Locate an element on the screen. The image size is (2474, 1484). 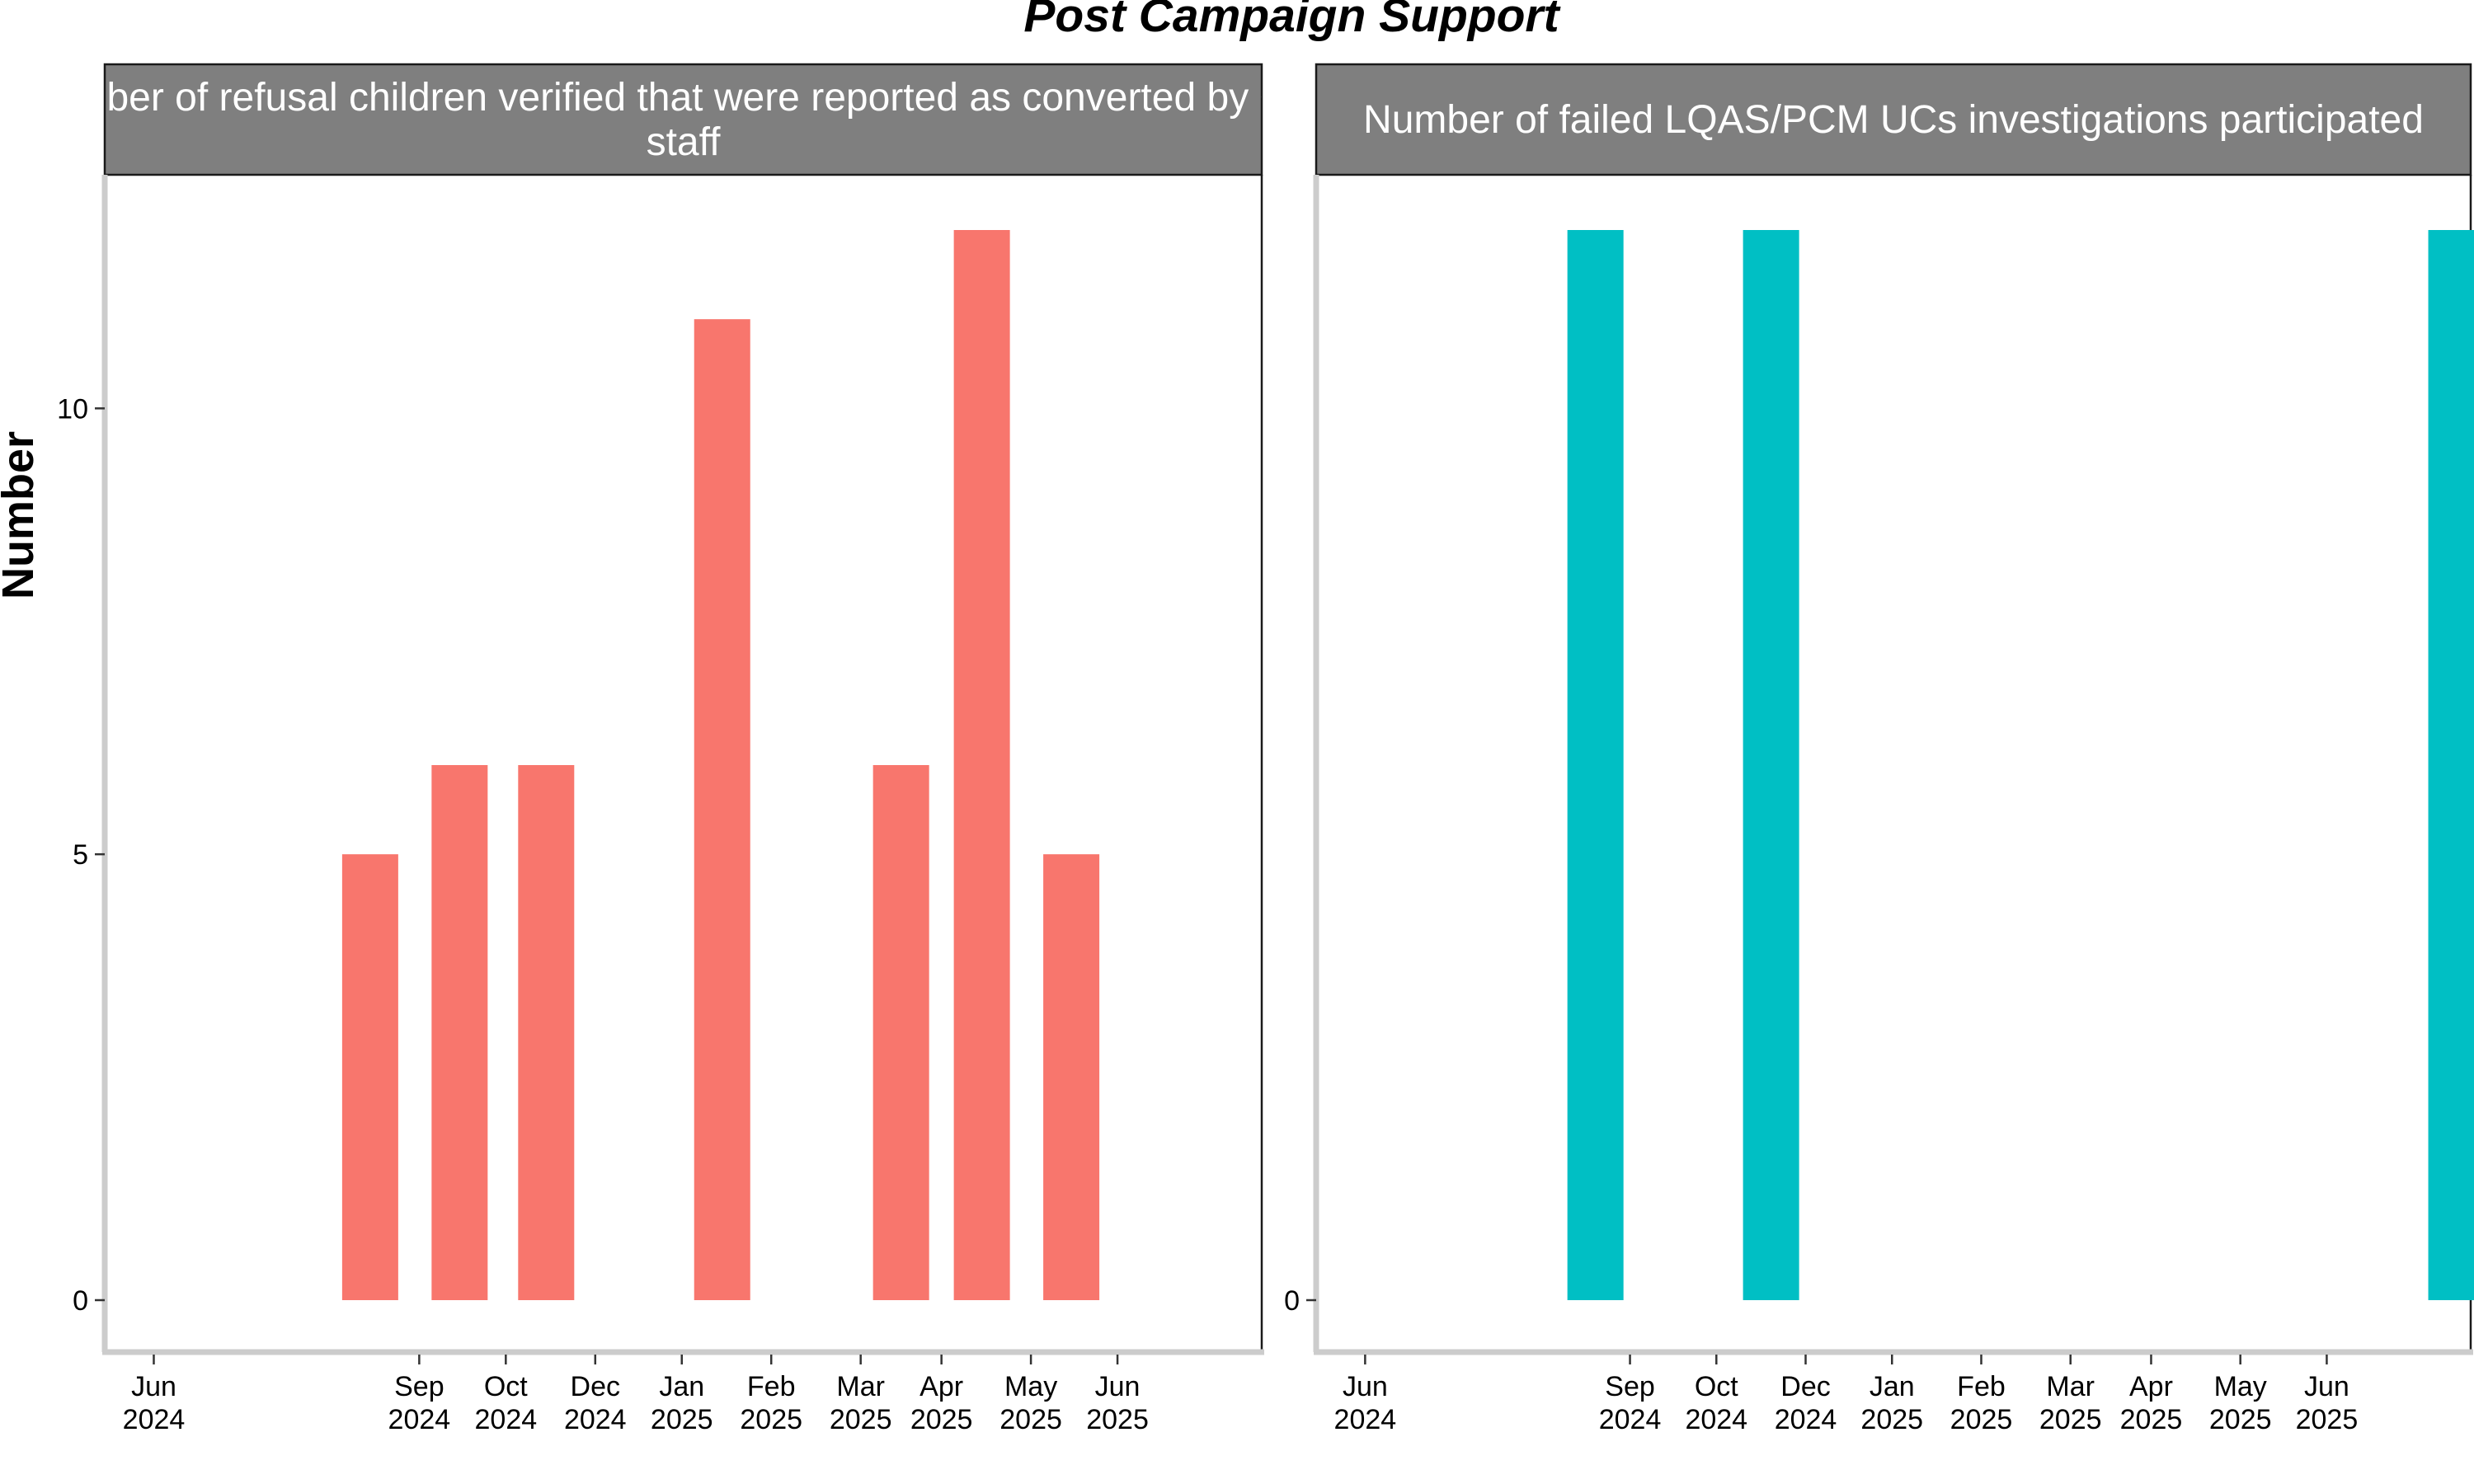
y-tick-label: 10 is located at coordinates (72, 409).